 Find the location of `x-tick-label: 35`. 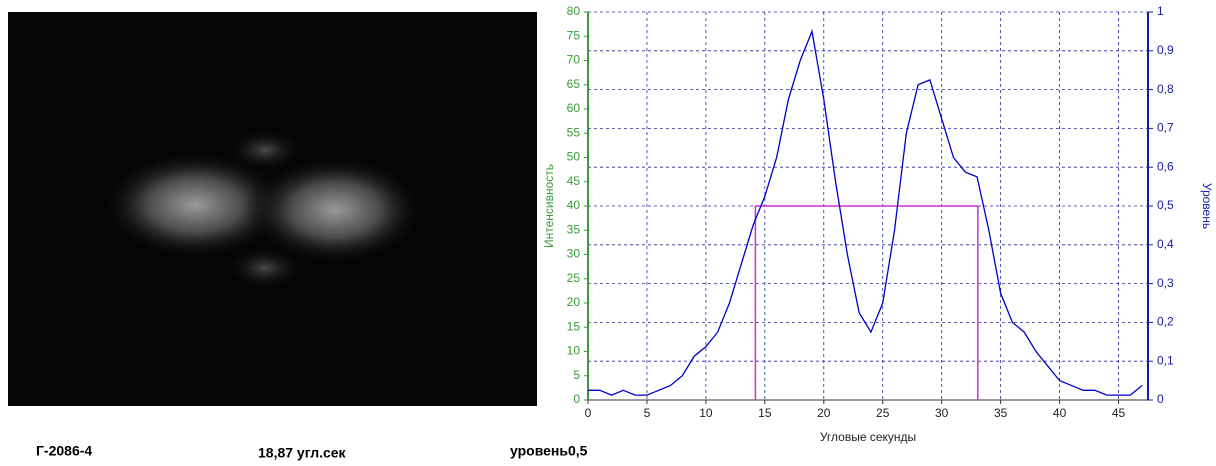

x-tick-label: 35 is located at coordinates (1001, 413).